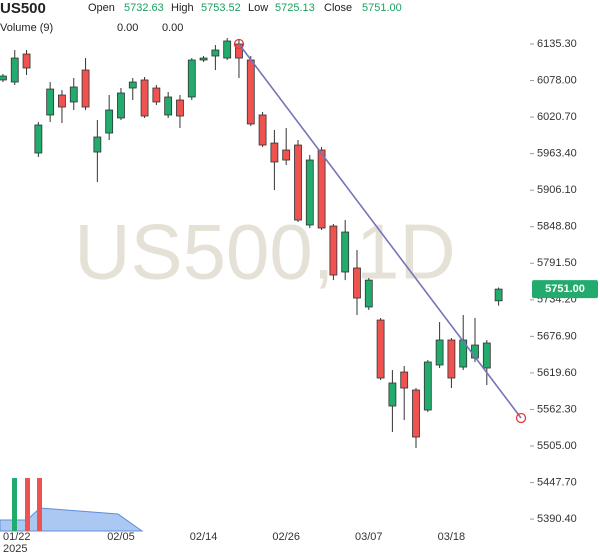 Image resolution: width=600 pixels, height=558 pixels. What do you see at coordinates (101, 8) in the screenshot?
I see `open-label: Open` at bounding box center [101, 8].